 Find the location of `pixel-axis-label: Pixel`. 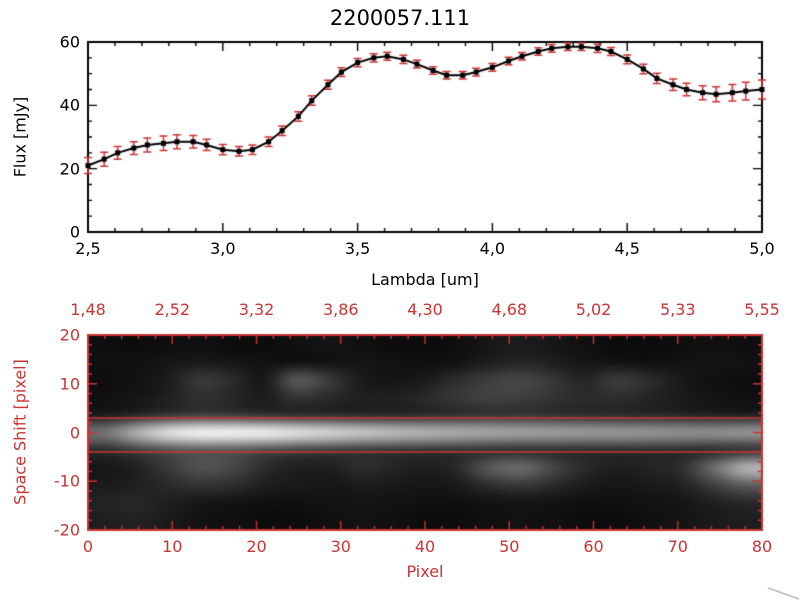

pixel-axis-label: Pixel is located at coordinates (425, 571).